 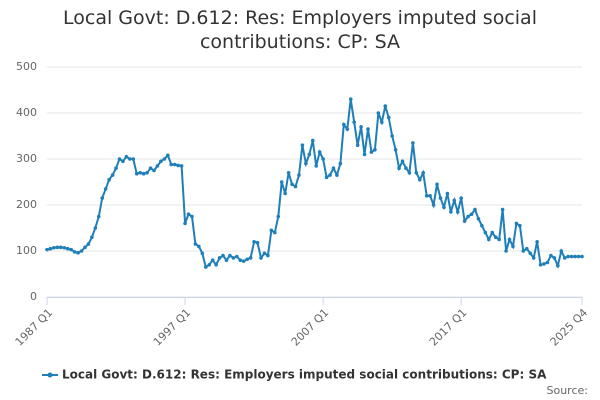 I want to click on x-tick-label: 2017 Q1, so click(x=448, y=327).